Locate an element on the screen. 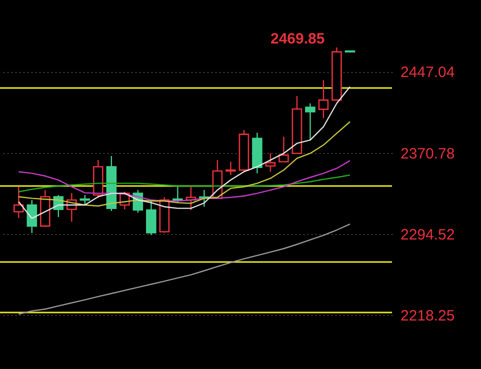 This screenshot has width=481, height=369. y-tick-label: 2447.04 is located at coordinates (427, 73).